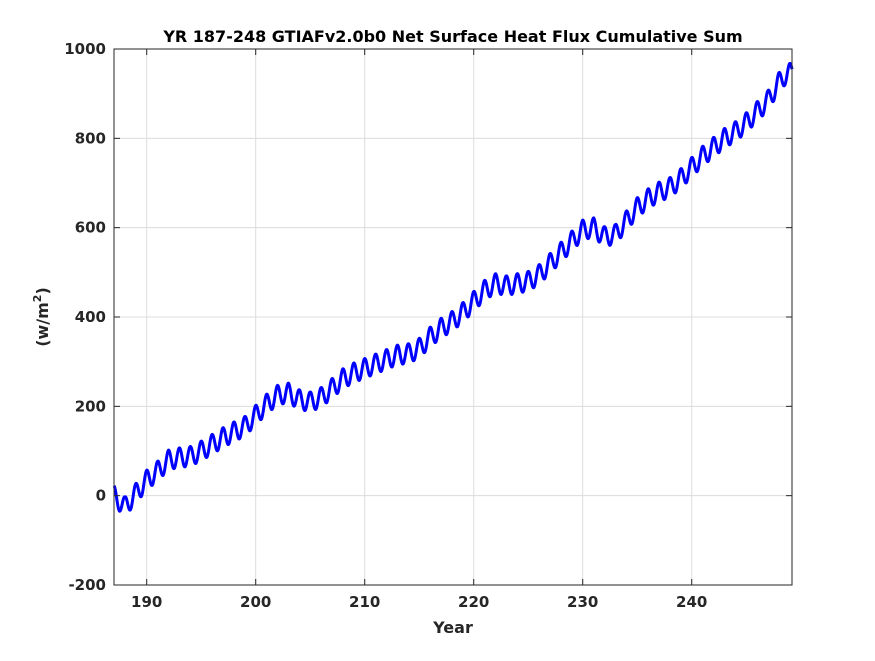 This screenshot has width=875, height=661. Describe the element at coordinates (691, 602) in the screenshot. I see `x-tick-label: 240` at that location.